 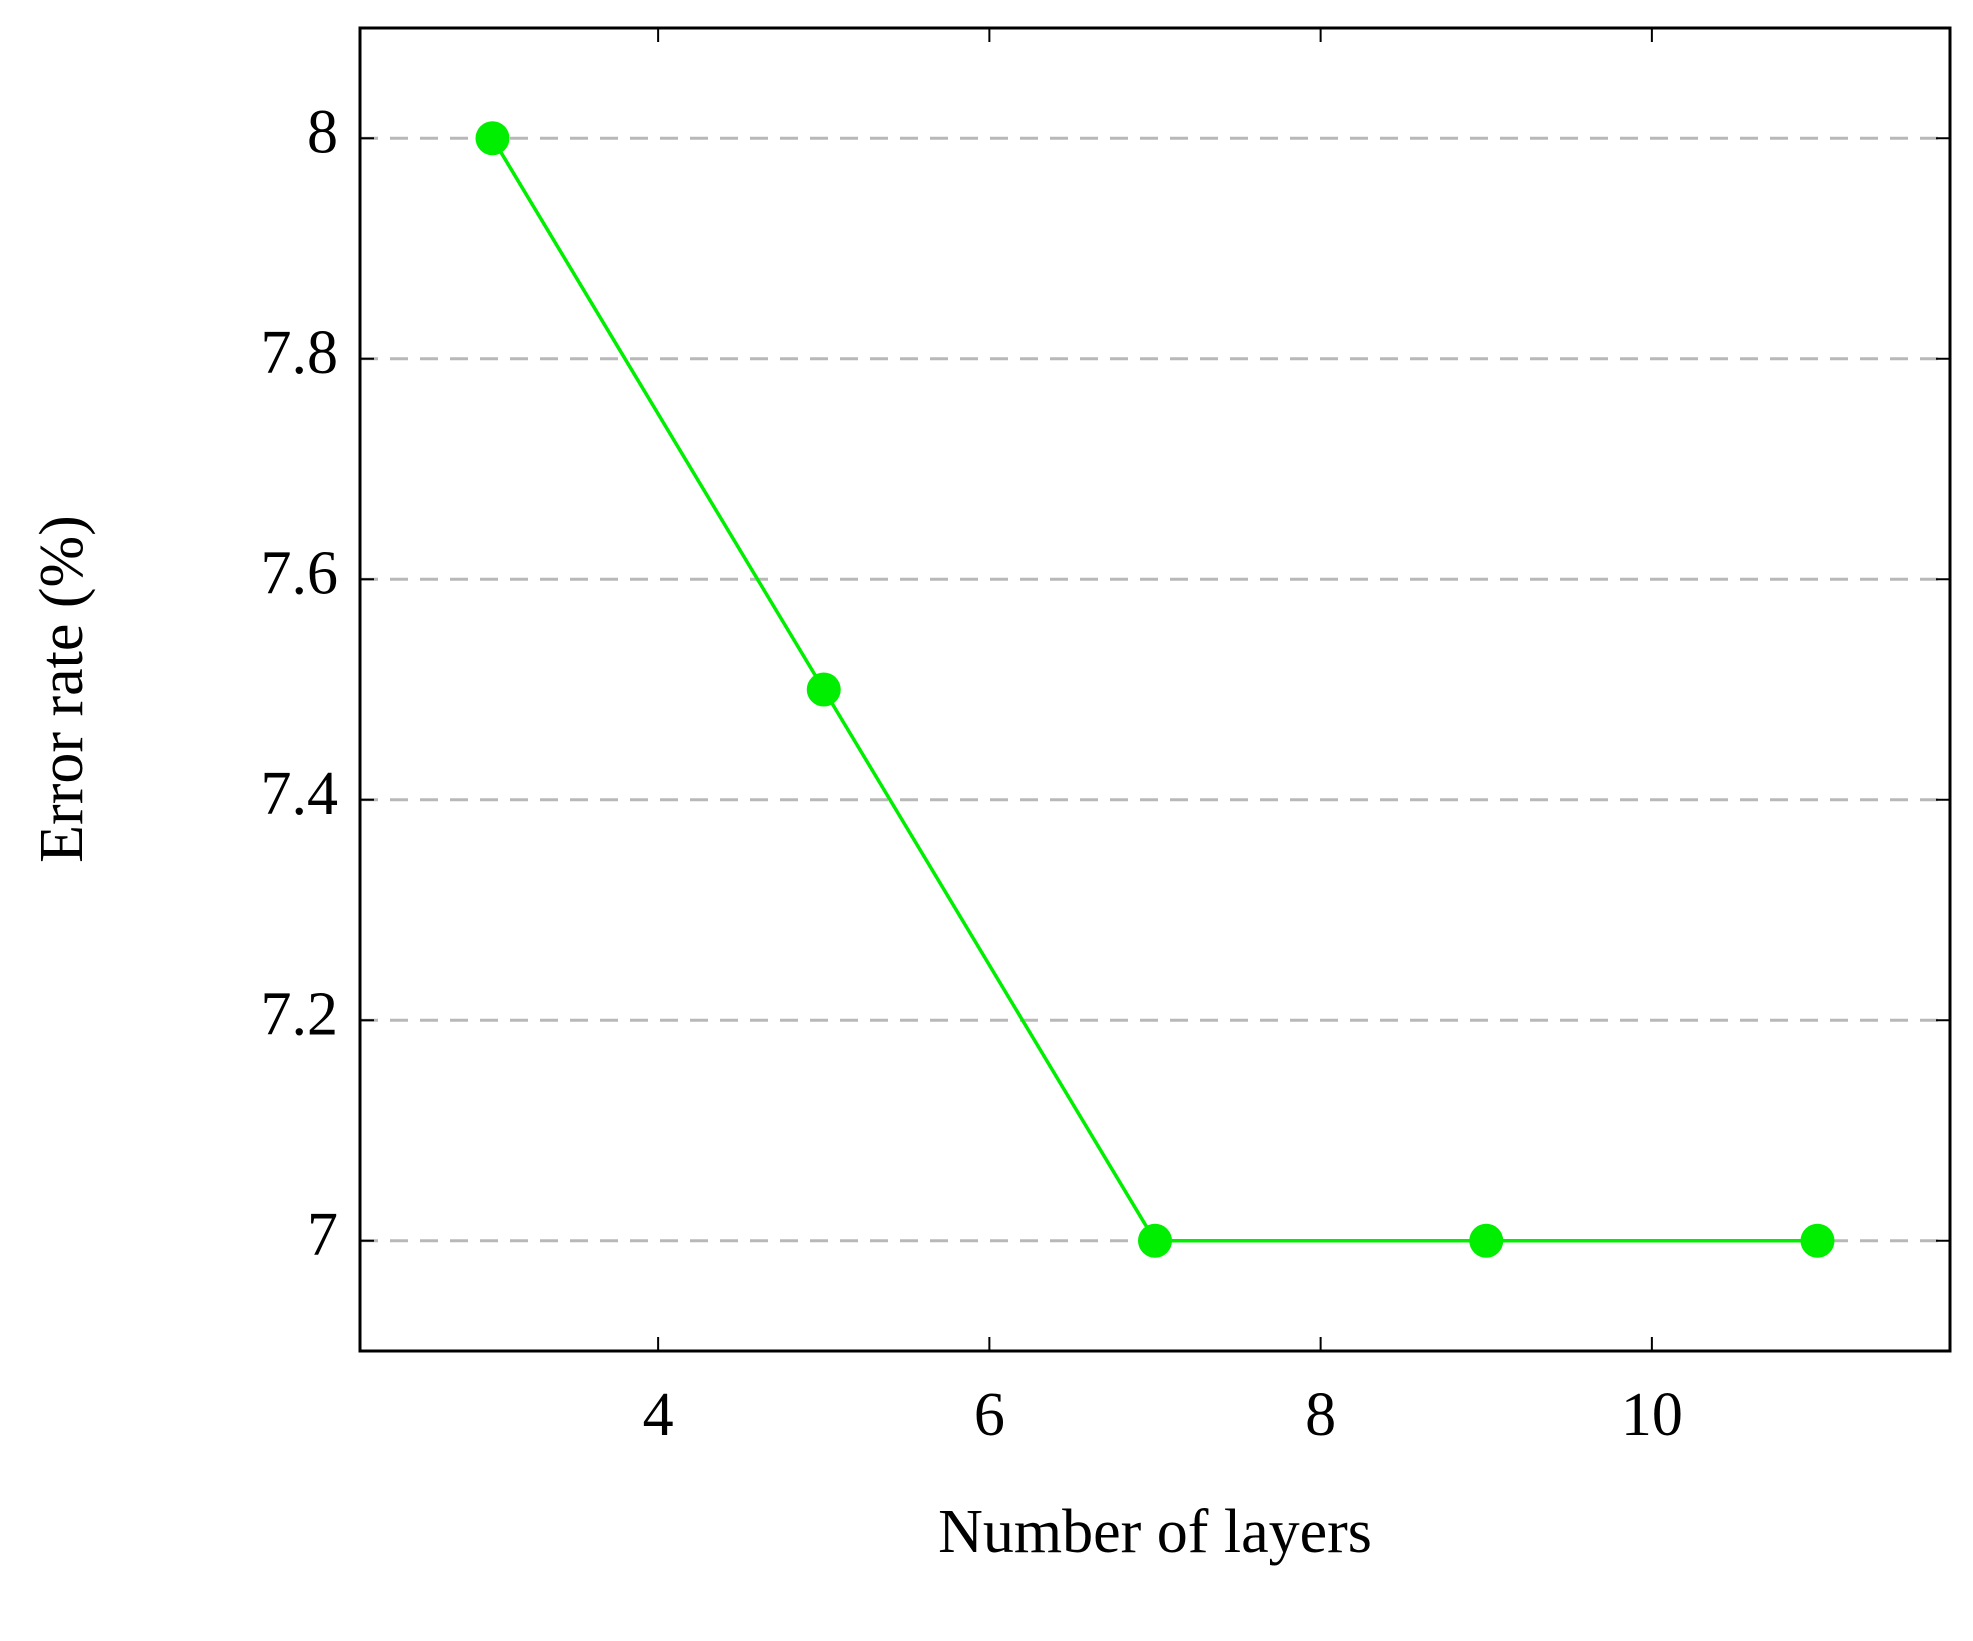 I want to click on x-tick-label: 4, so click(x=658, y=1415).